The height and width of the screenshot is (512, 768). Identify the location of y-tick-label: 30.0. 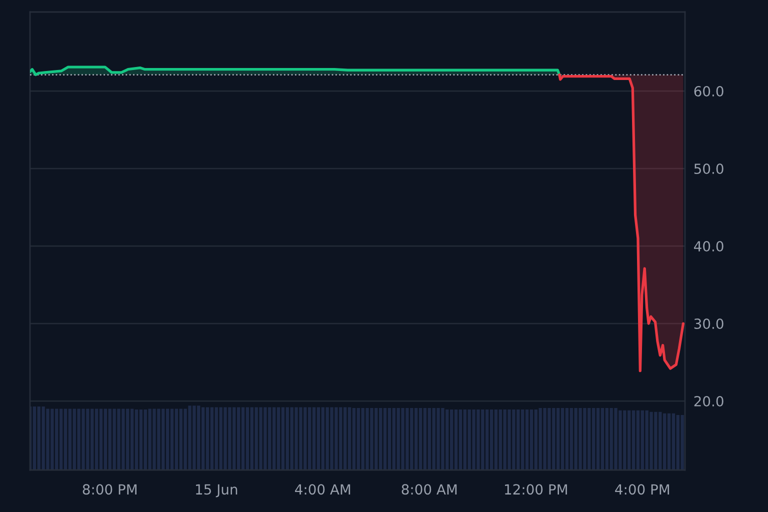
(709, 324).